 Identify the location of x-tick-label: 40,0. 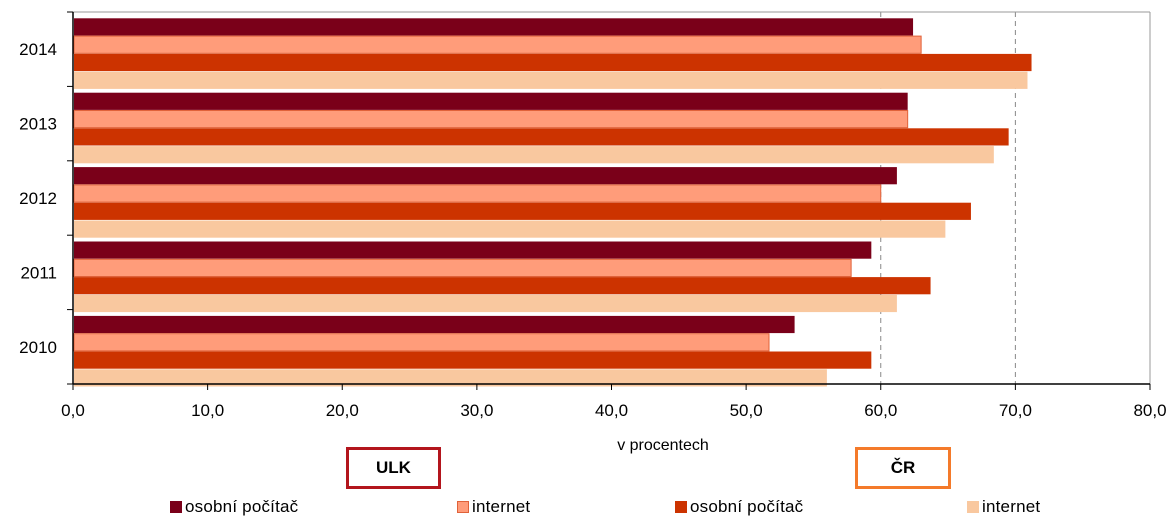
(611, 410).